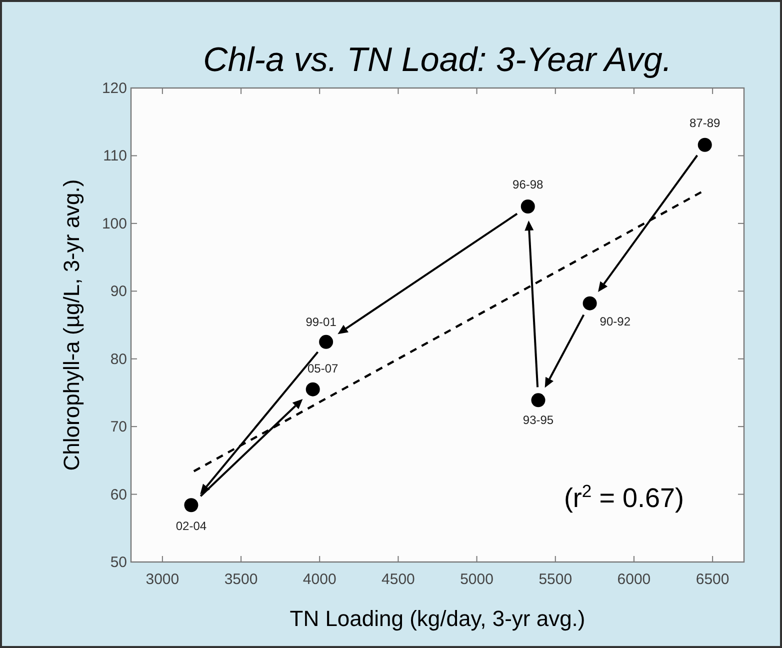  What do you see at coordinates (241, 579) in the screenshot?
I see `x-tick-label: 3500` at bounding box center [241, 579].